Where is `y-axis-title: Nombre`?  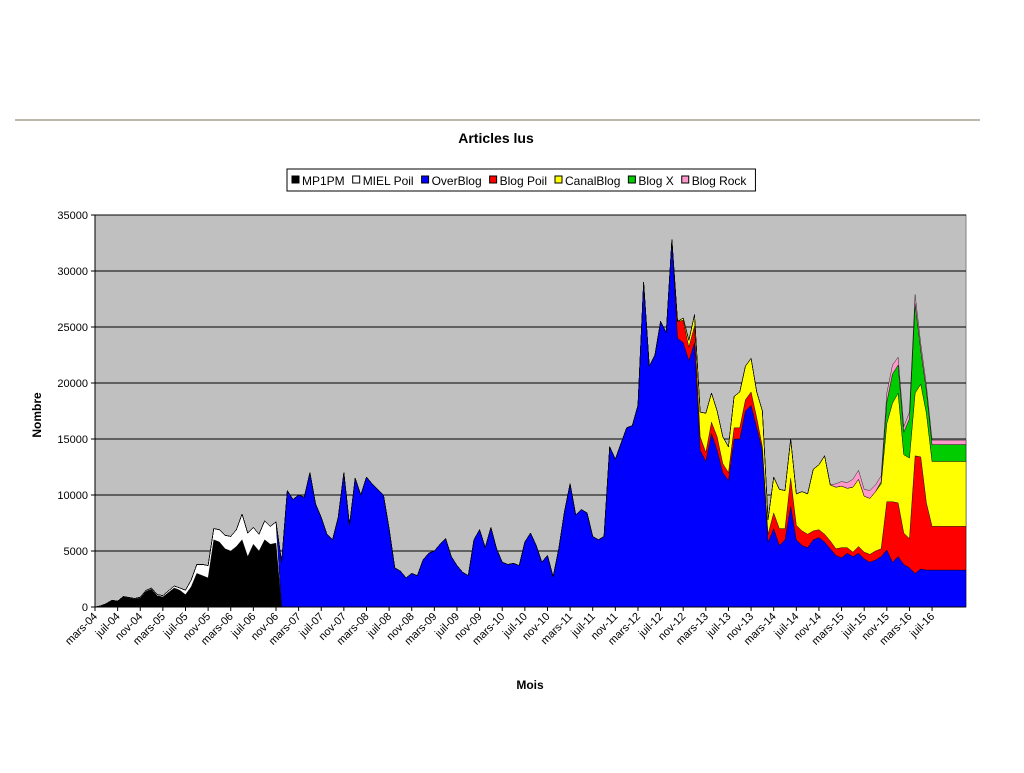
y-axis-title: Nombre is located at coordinates (37, 415).